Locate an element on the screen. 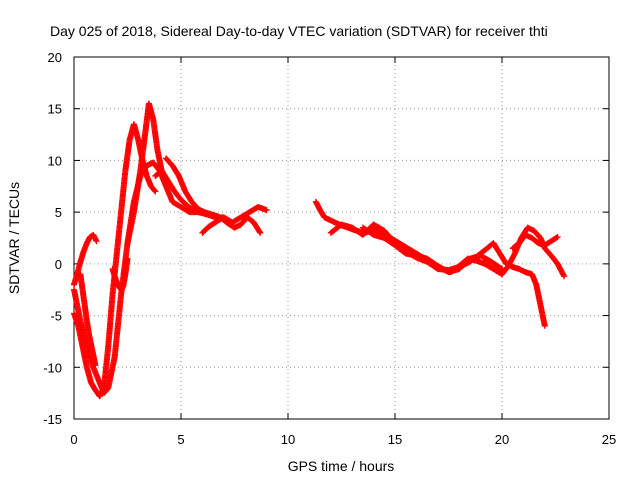 Image resolution: width=640 pixels, height=480 pixels. y-tick-label: -5 is located at coordinates (56, 316).